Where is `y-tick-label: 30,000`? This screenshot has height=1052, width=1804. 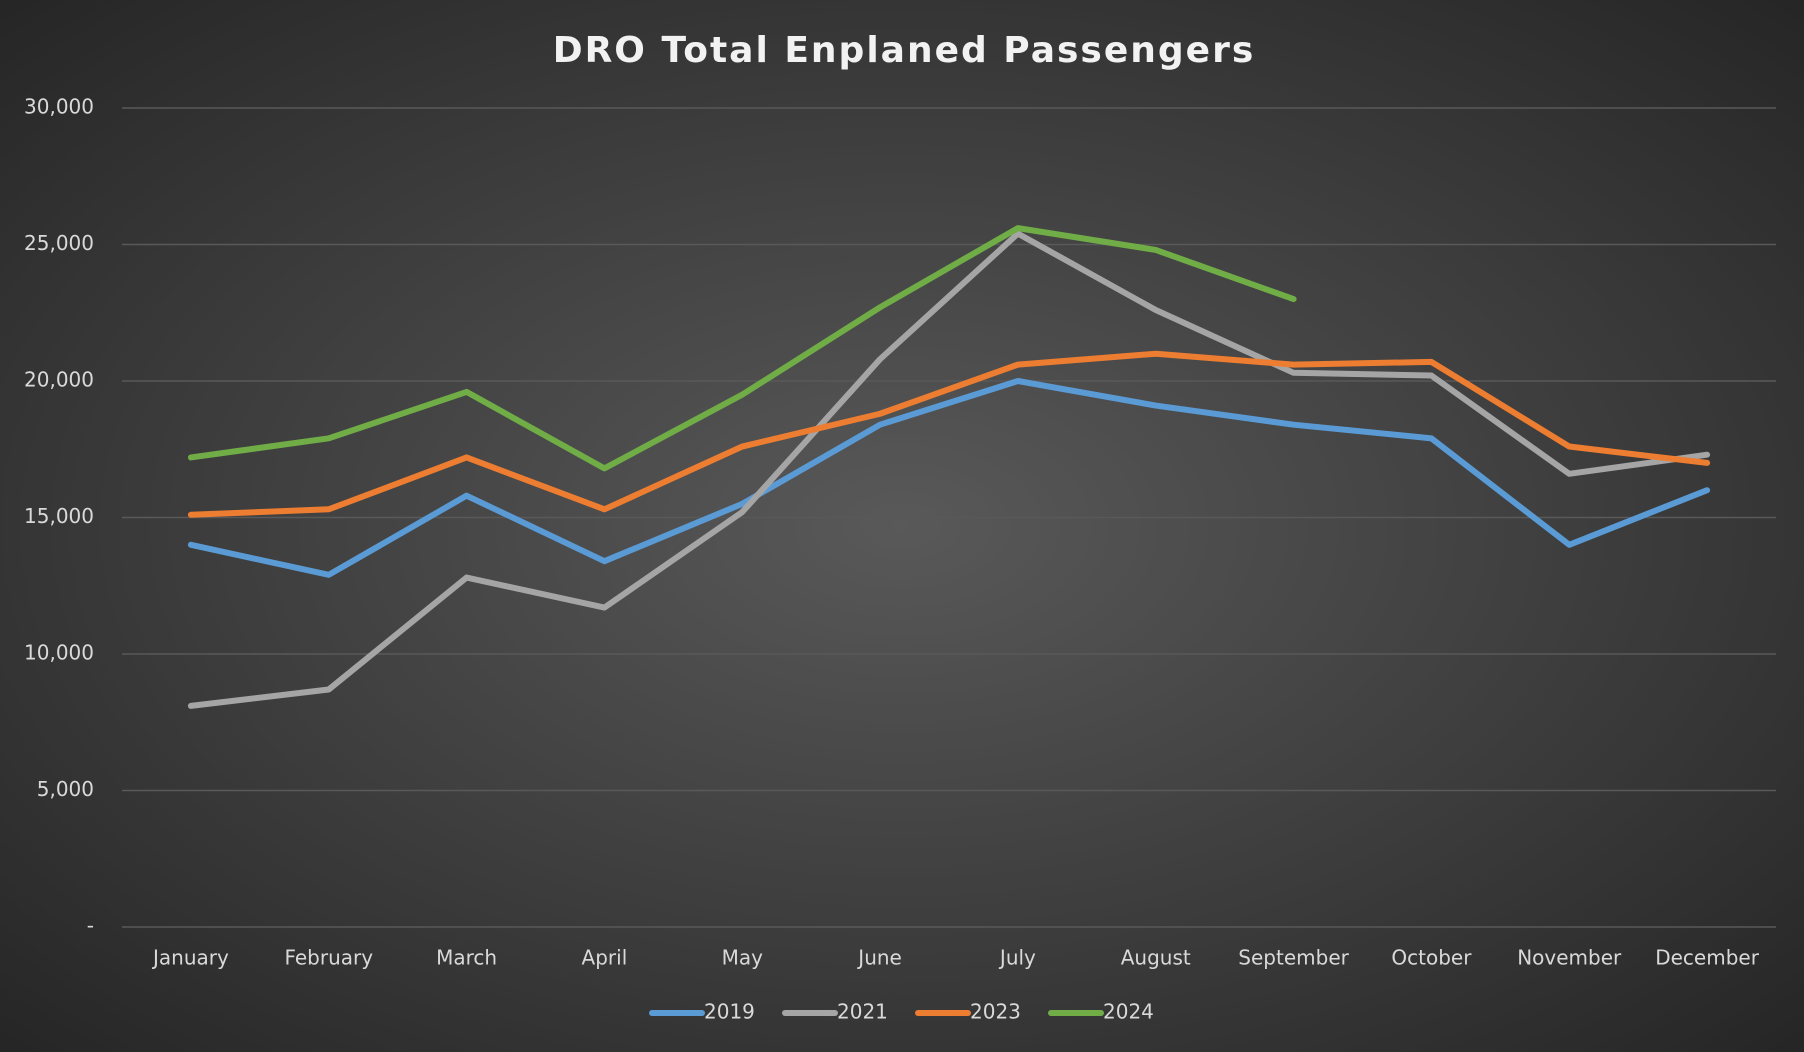 y-tick-label: 30,000 is located at coordinates (59, 107).